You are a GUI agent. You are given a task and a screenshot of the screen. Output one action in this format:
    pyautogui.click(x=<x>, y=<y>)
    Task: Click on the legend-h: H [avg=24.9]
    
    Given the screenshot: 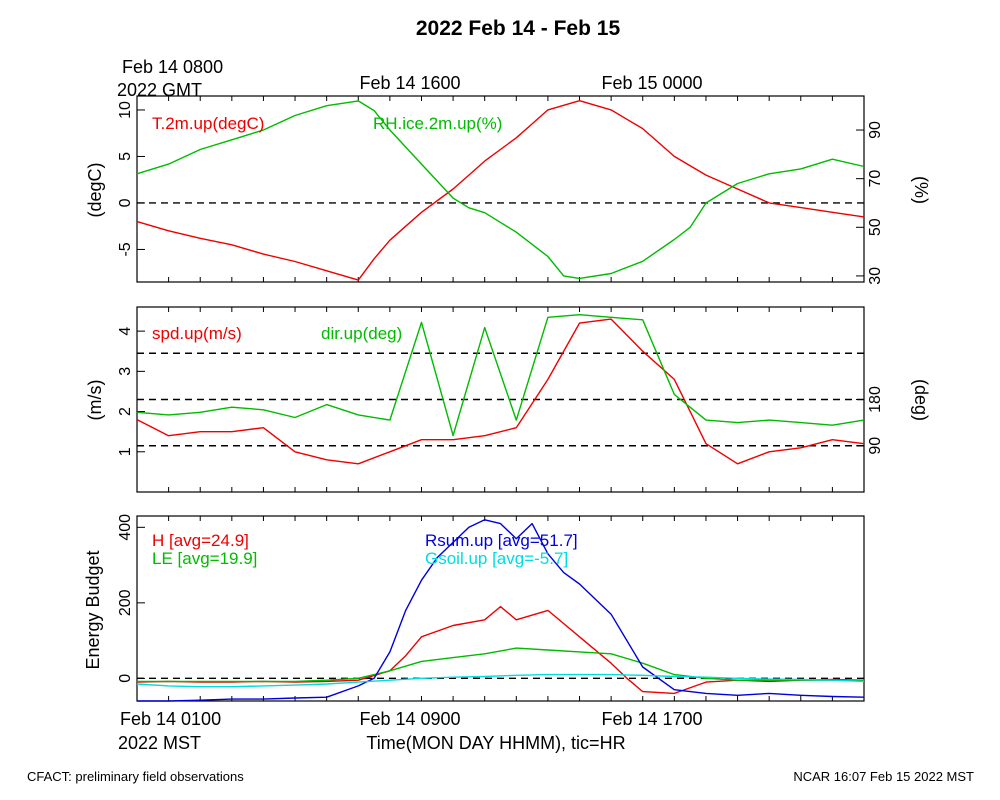 What is the action you would take?
    pyautogui.click(x=200, y=540)
    